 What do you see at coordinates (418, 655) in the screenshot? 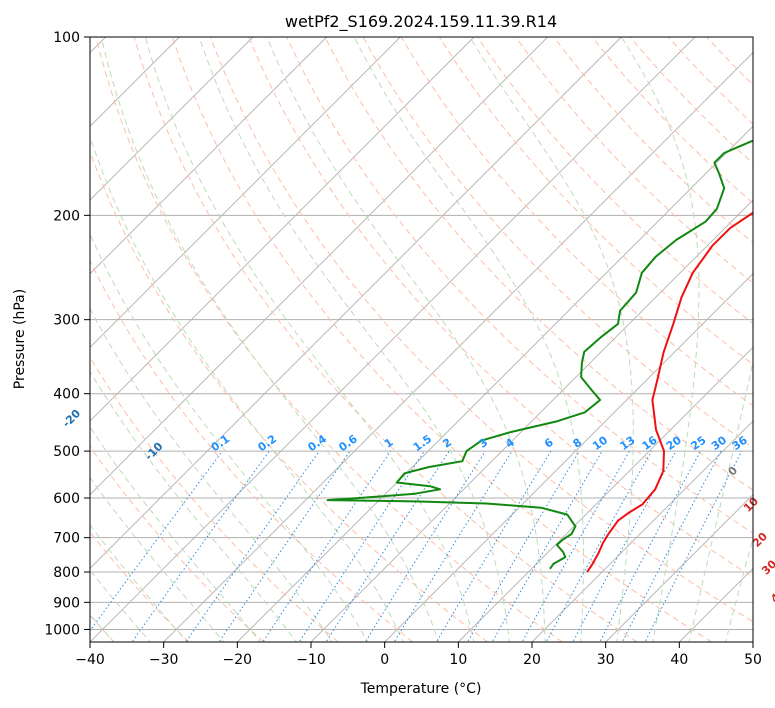
I see `x-axis-ticks: −40 −30 −20 −10 0 10 20 30 40 50` at bounding box center [418, 655].